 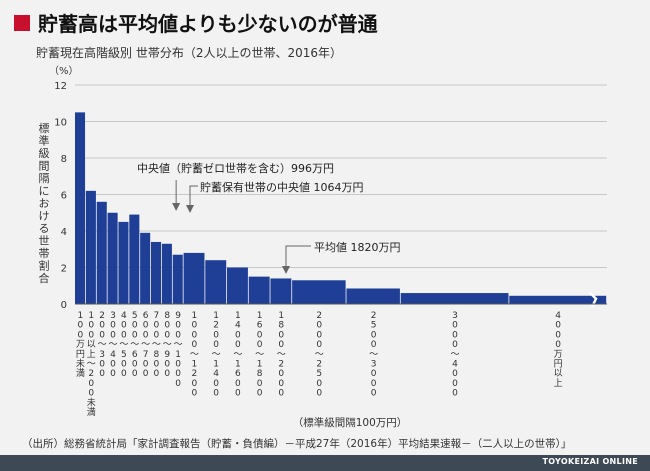 I want to click on x-tick-label: 8 0 0 〜 9 0 0, so click(x=167, y=345).